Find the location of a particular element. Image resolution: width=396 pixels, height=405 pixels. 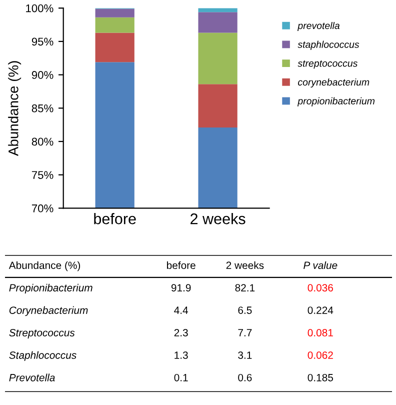

text: Prevotella is located at coordinates (32, 378).